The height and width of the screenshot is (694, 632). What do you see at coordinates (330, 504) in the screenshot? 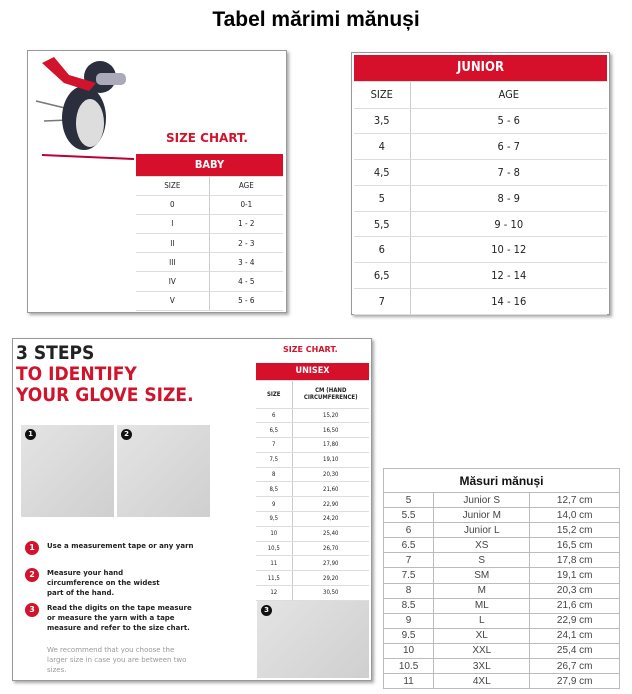
I see `table-cell: 22,90` at bounding box center [330, 504].